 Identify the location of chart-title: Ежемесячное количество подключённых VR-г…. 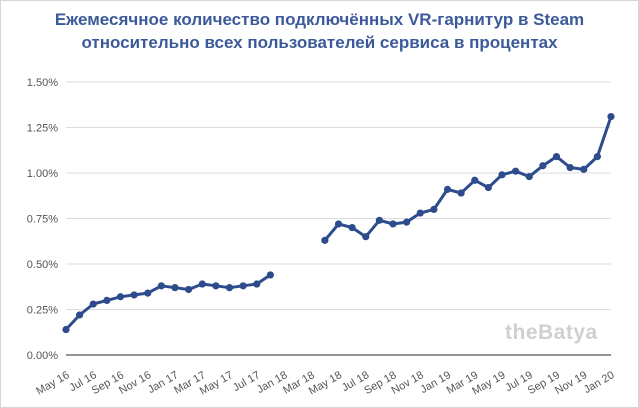
(319, 31).